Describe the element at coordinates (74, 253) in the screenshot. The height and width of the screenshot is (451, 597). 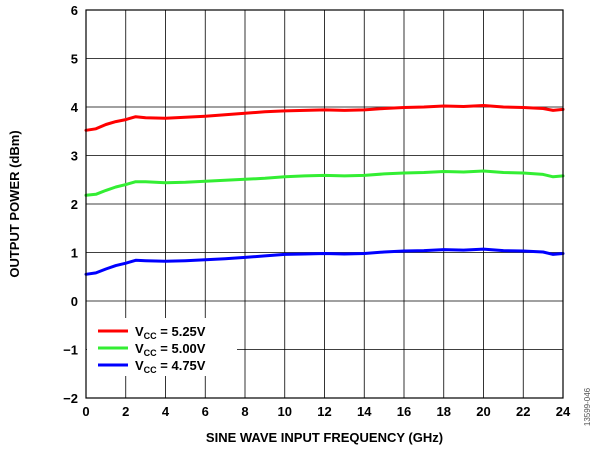
I see `y-tick-label: 1` at that location.